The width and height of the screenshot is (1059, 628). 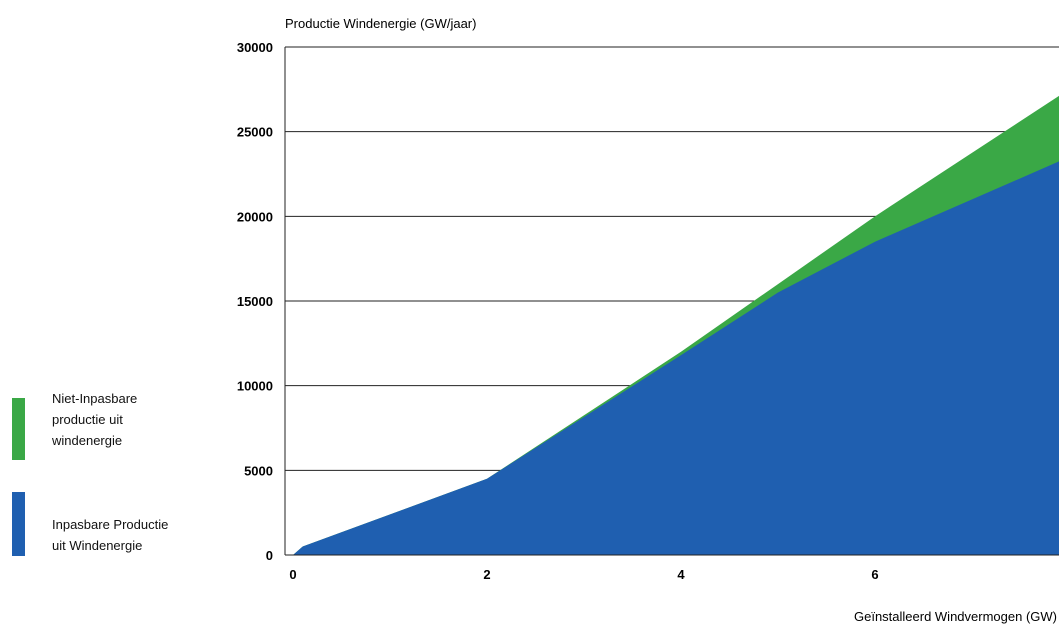 I want to click on y-axis-label: Productie Windenergie (GW/jaar), so click(x=380, y=23).